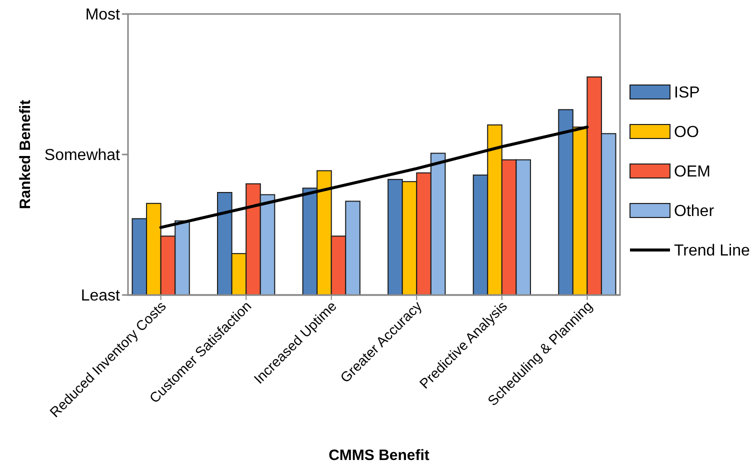 Image resolution: width=752 pixels, height=467 pixels. I want to click on y-axis-title: Ranked Benefit, so click(25, 155).